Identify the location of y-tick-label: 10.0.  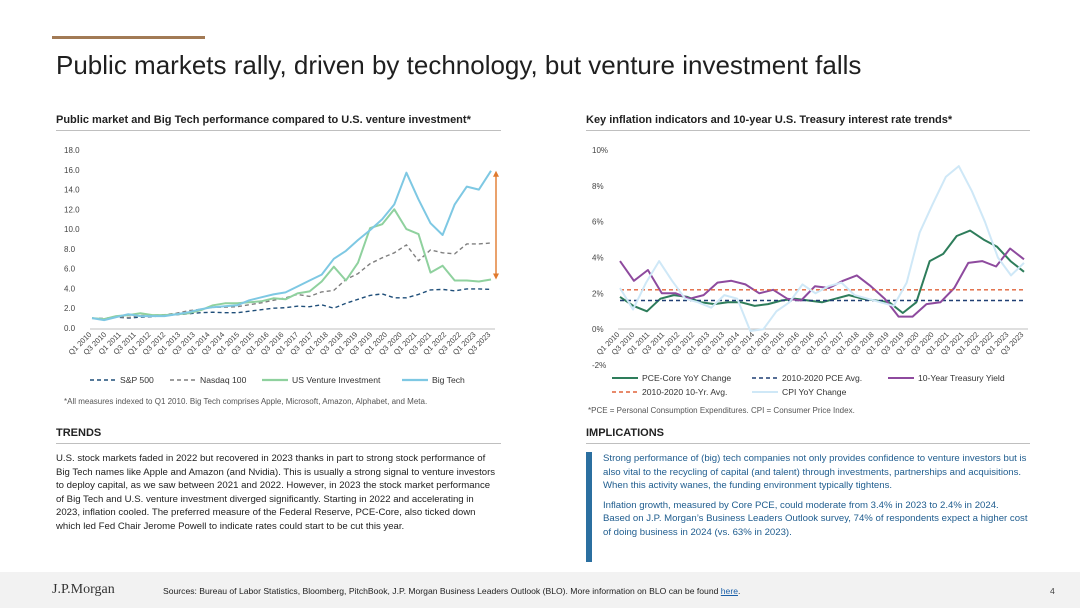
(72, 229).